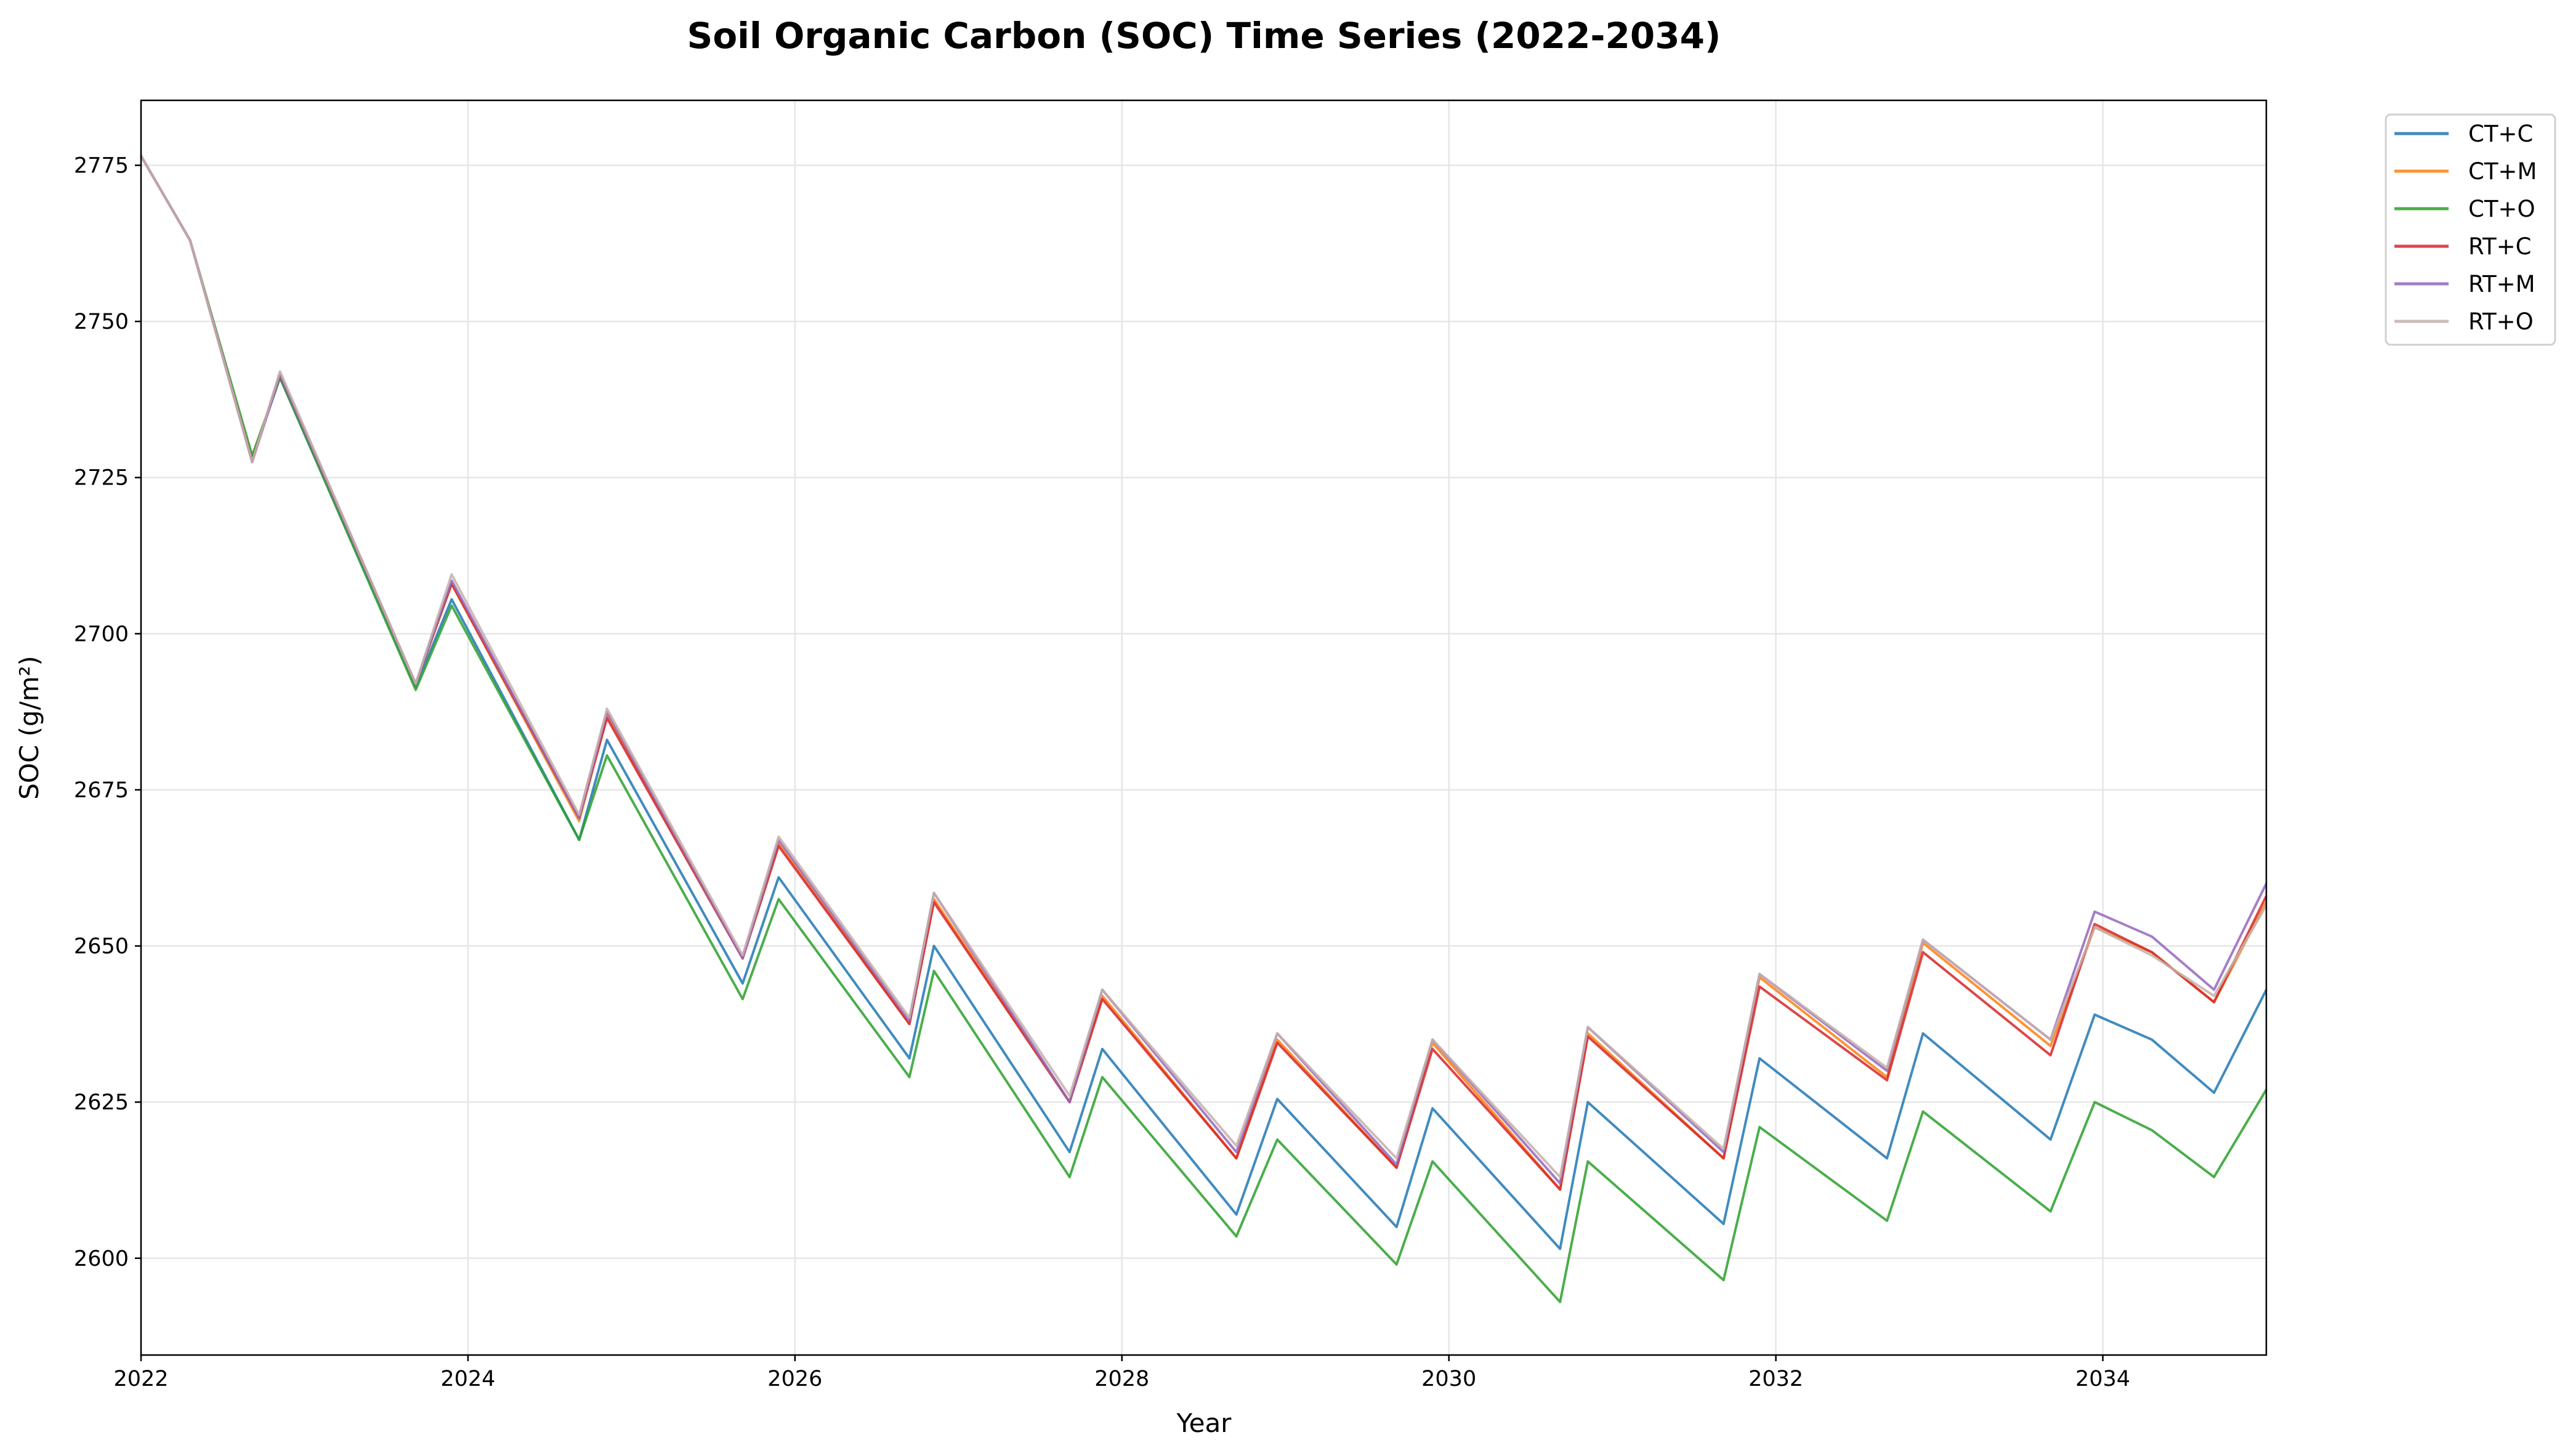 This screenshot has width=2573, height=1456. I want to click on x-tick-label: 2022, so click(140, 1379).